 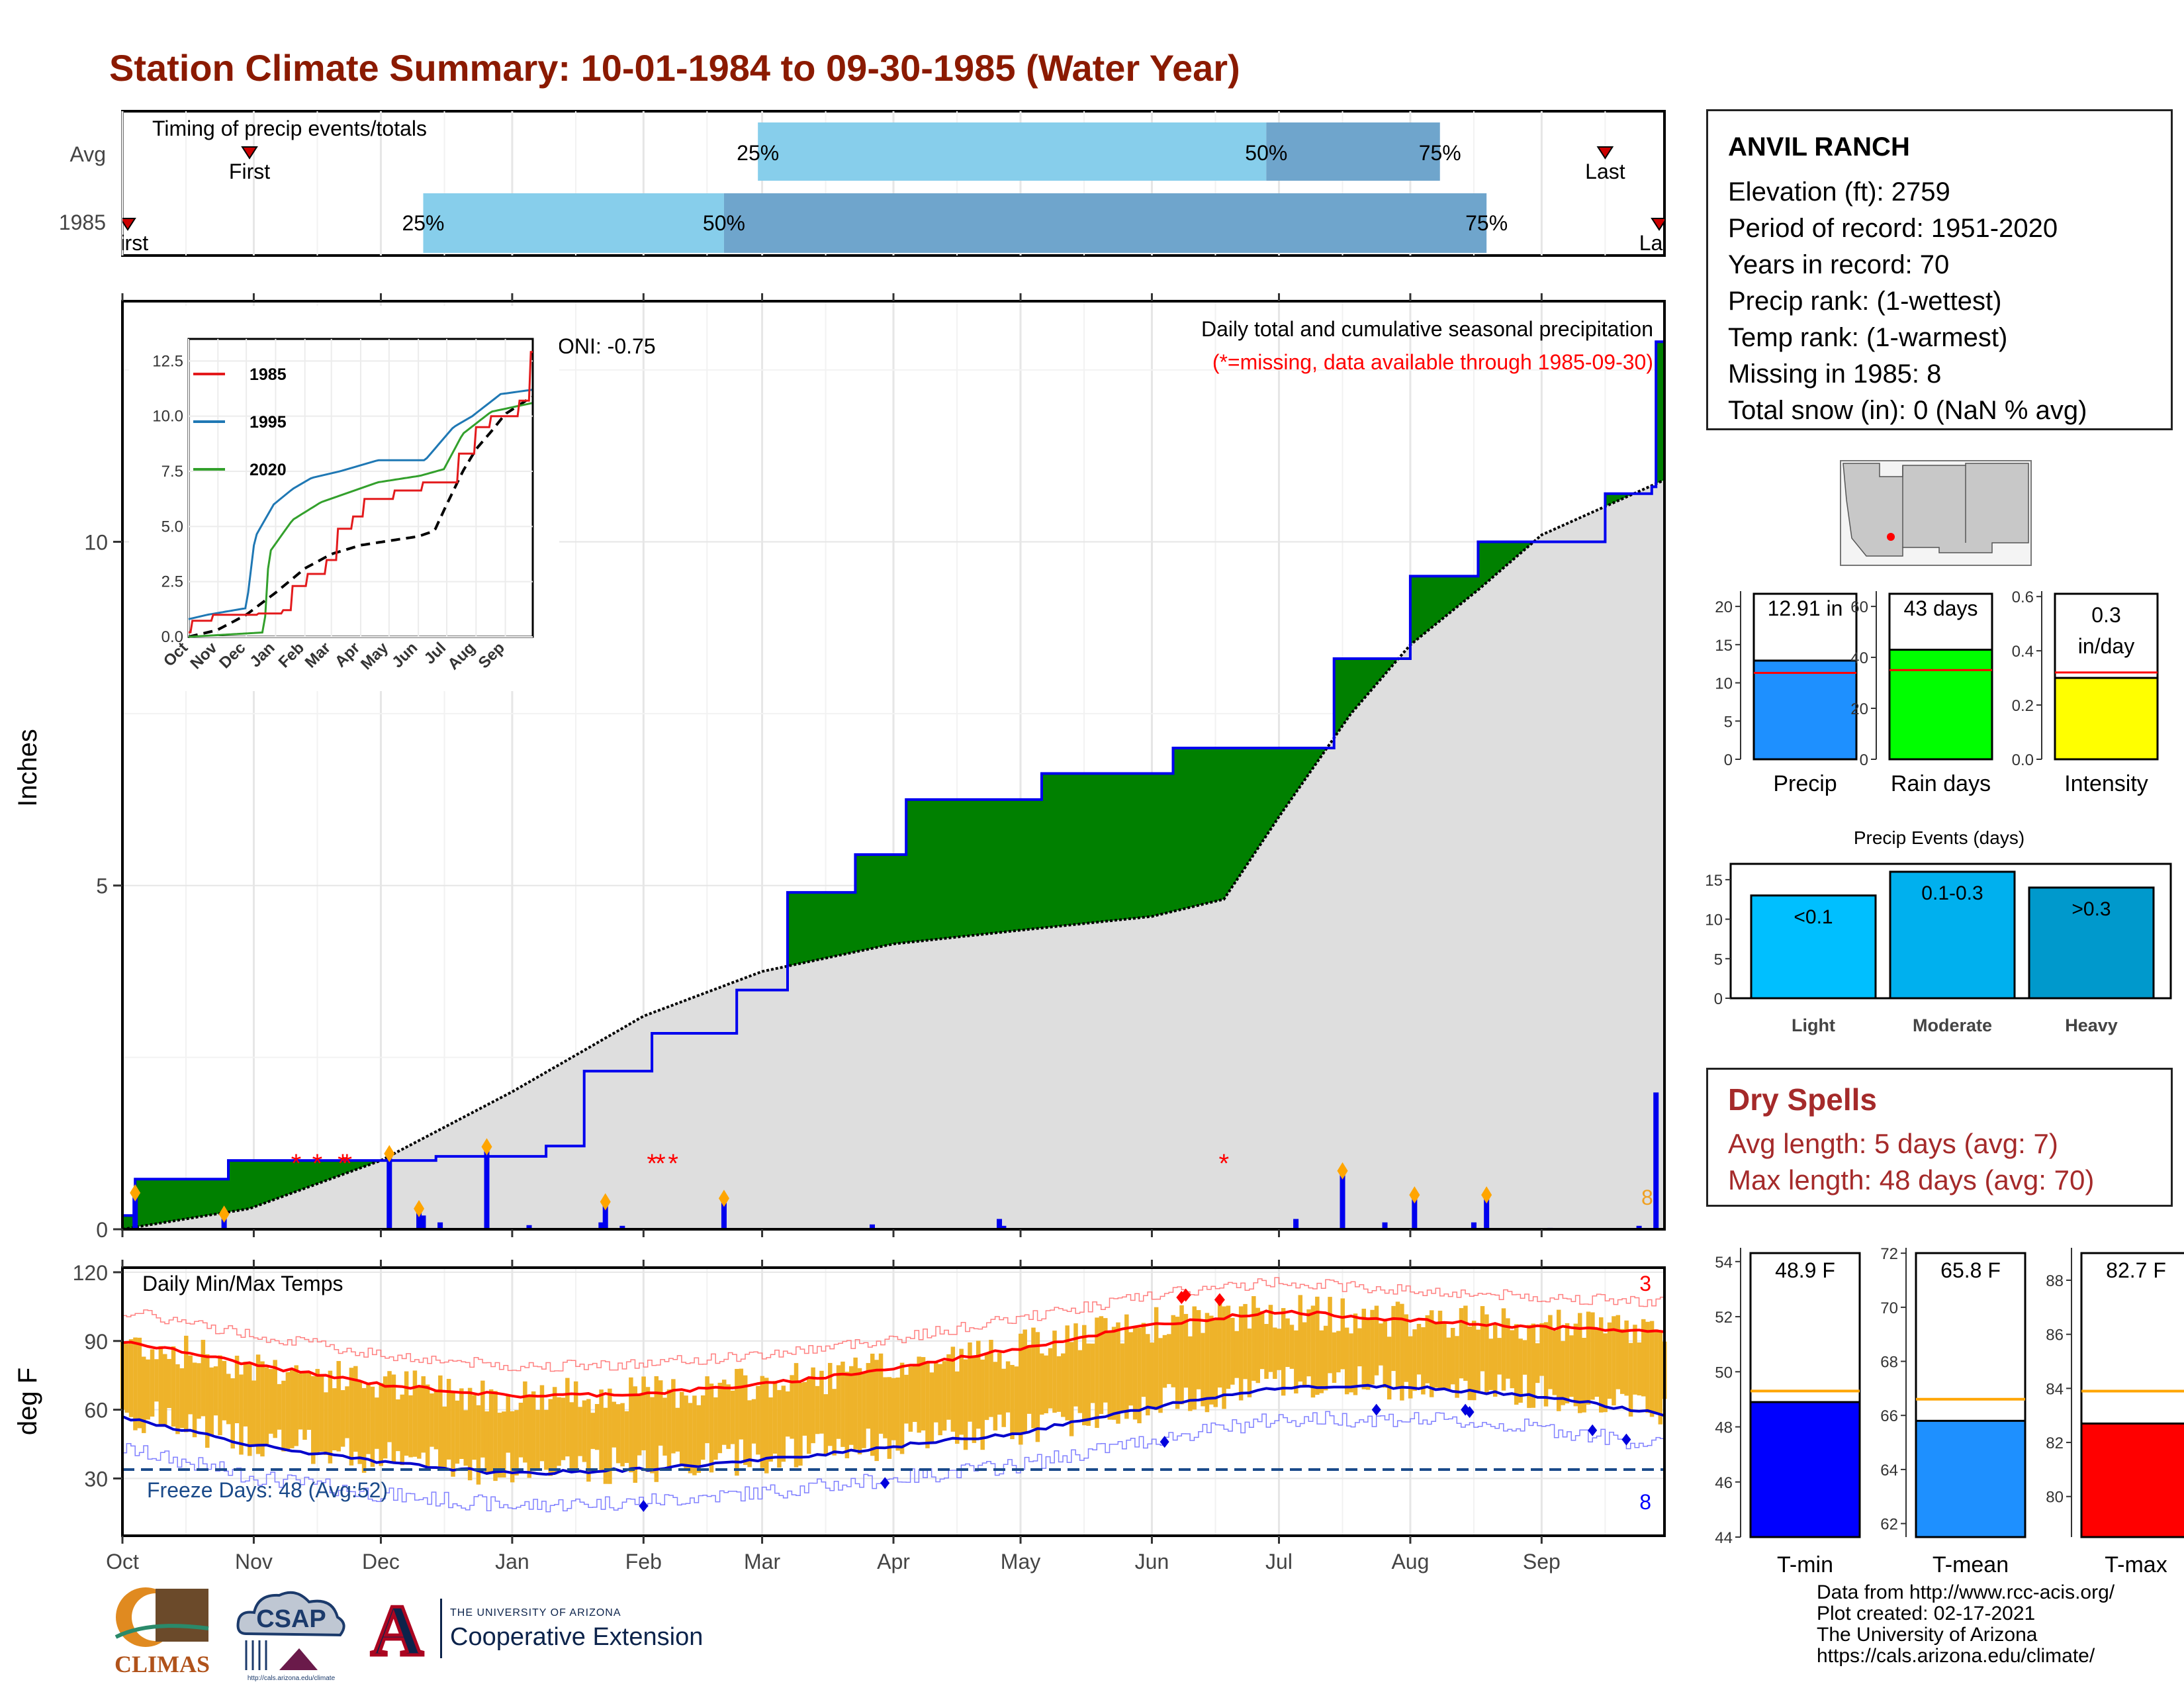 I want to click on station-location-dot, so click(x=1891, y=537).